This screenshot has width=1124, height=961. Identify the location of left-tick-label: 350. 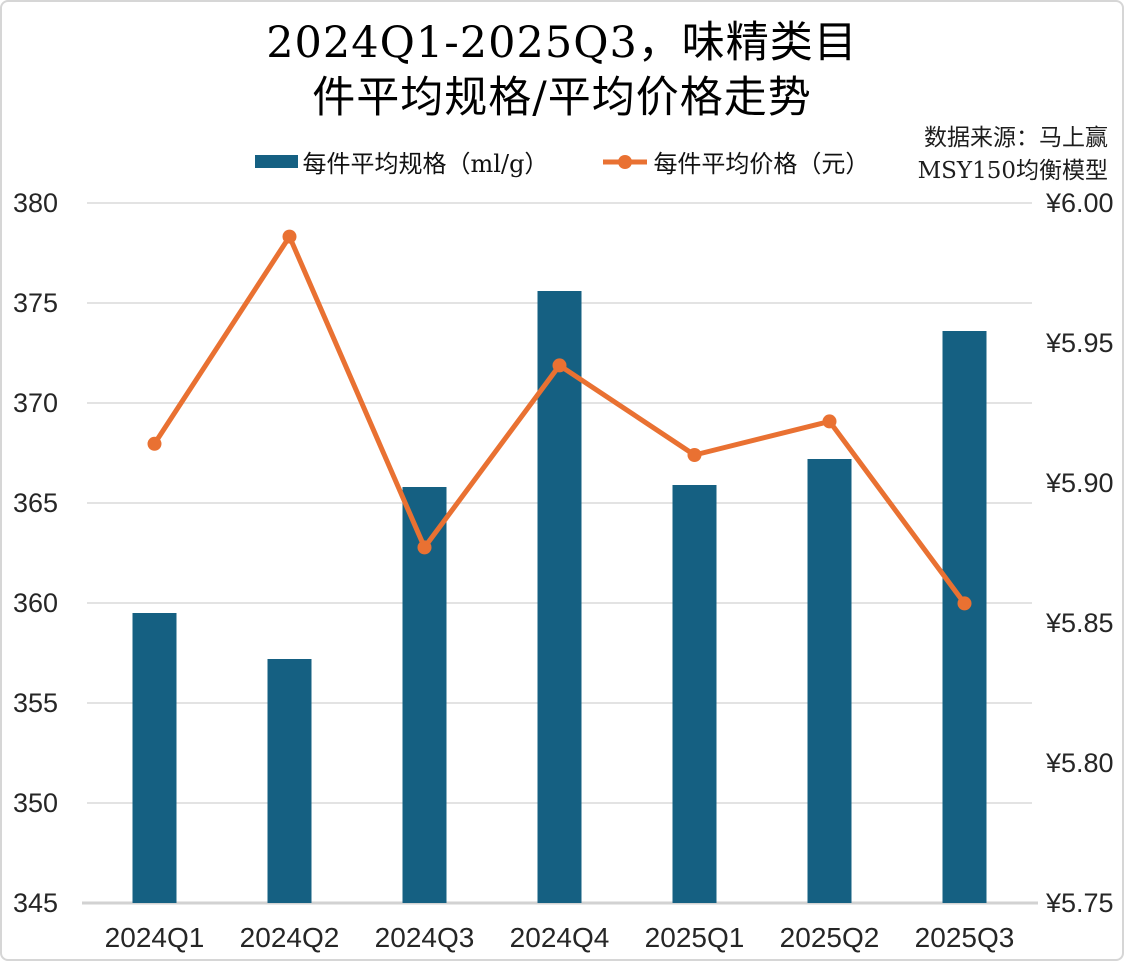
(35, 803).